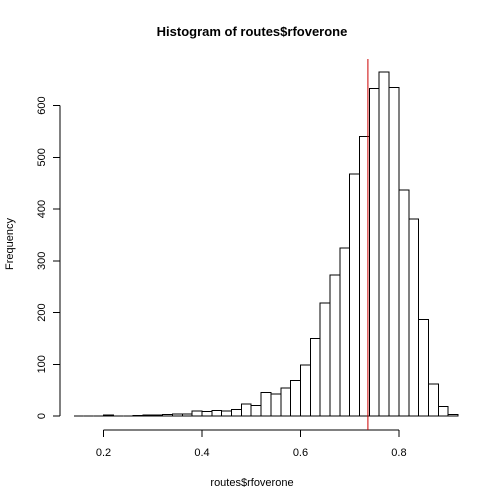 This screenshot has height=504, width=504. What do you see at coordinates (42, 157) in the screenshot?
I see `y-tick-label: 500` at bounding box center [42, 157].